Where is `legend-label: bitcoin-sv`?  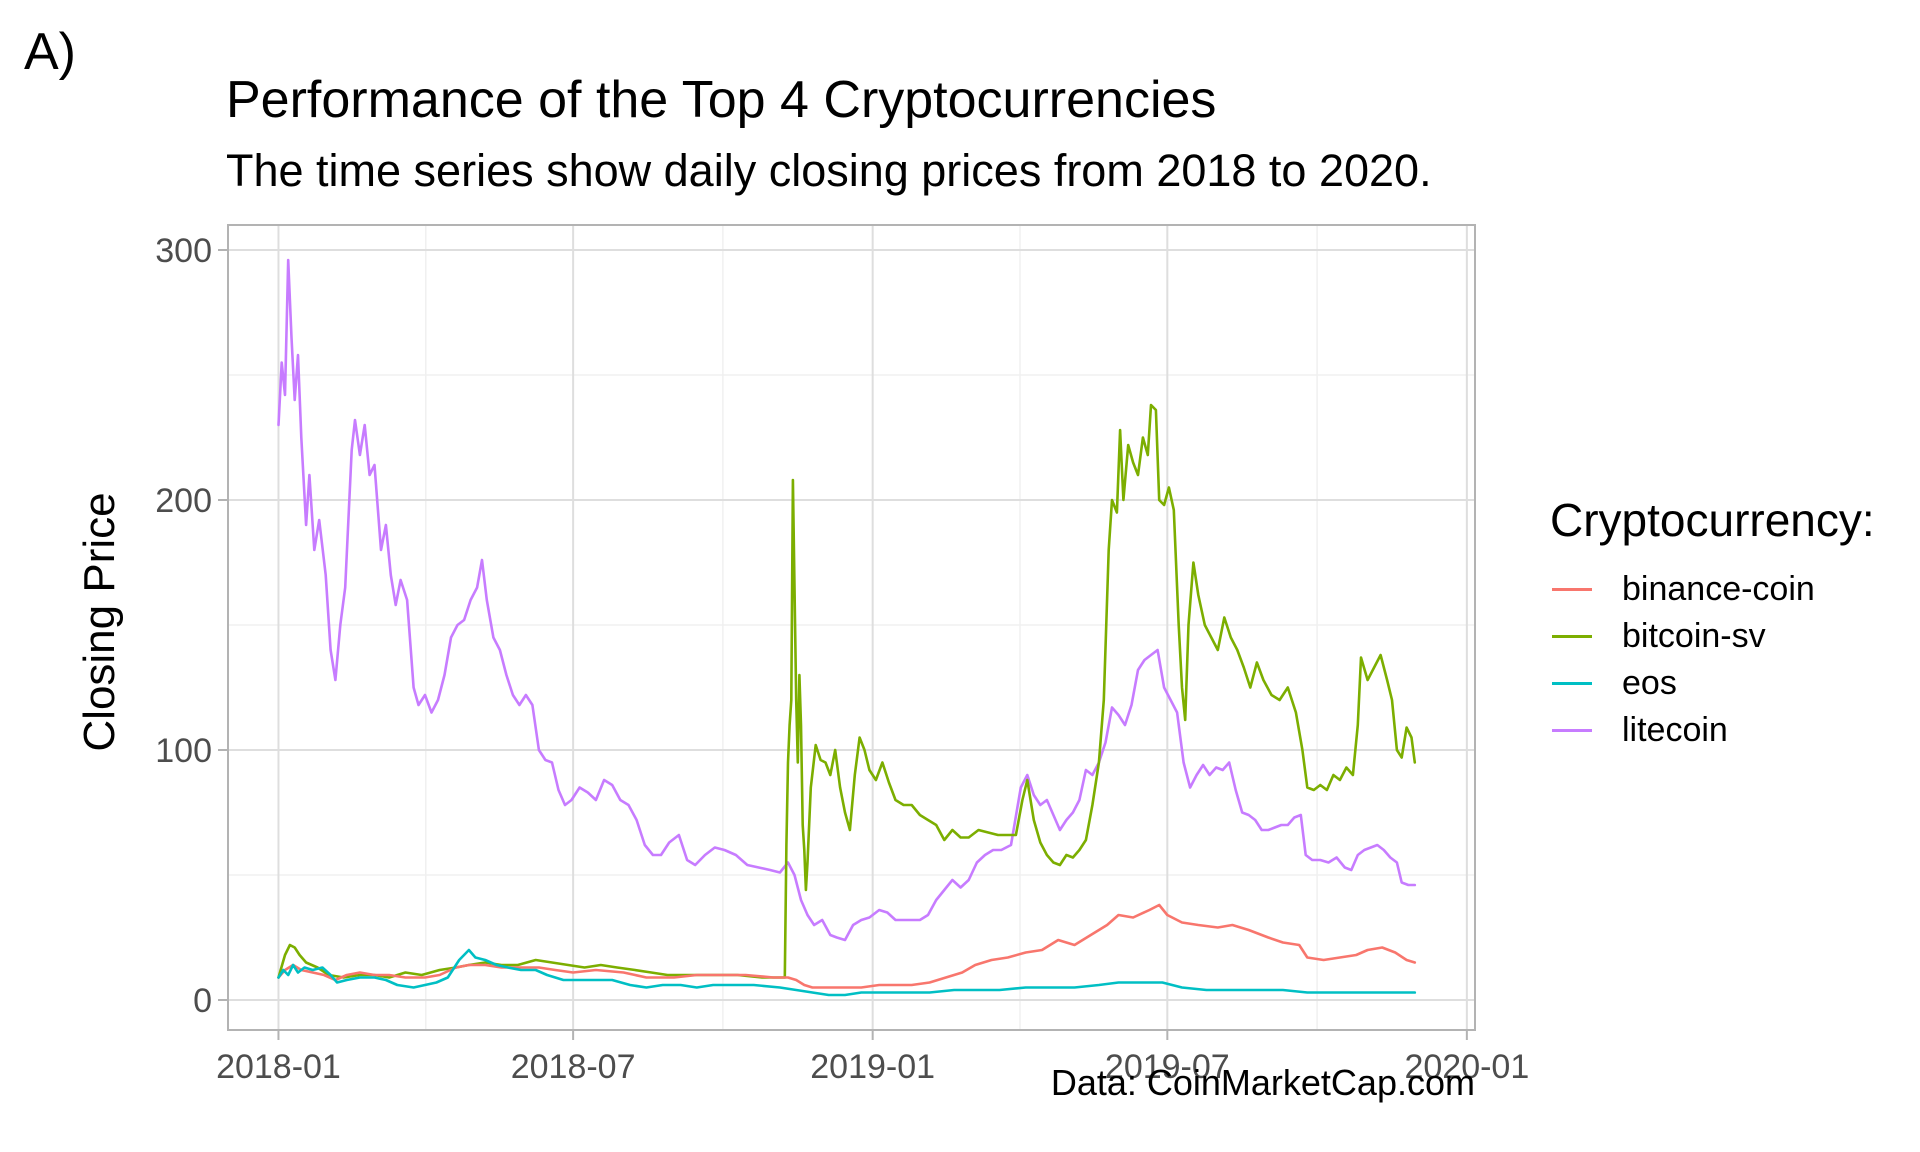
legend-label: bitcoin-sv is located at coordinates (1694, 635).